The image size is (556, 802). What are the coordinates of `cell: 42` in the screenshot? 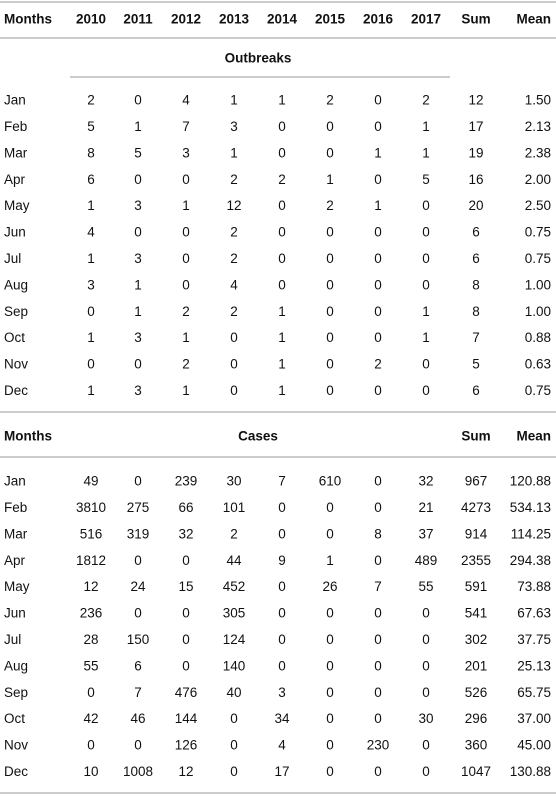 It's located at (90, 718).